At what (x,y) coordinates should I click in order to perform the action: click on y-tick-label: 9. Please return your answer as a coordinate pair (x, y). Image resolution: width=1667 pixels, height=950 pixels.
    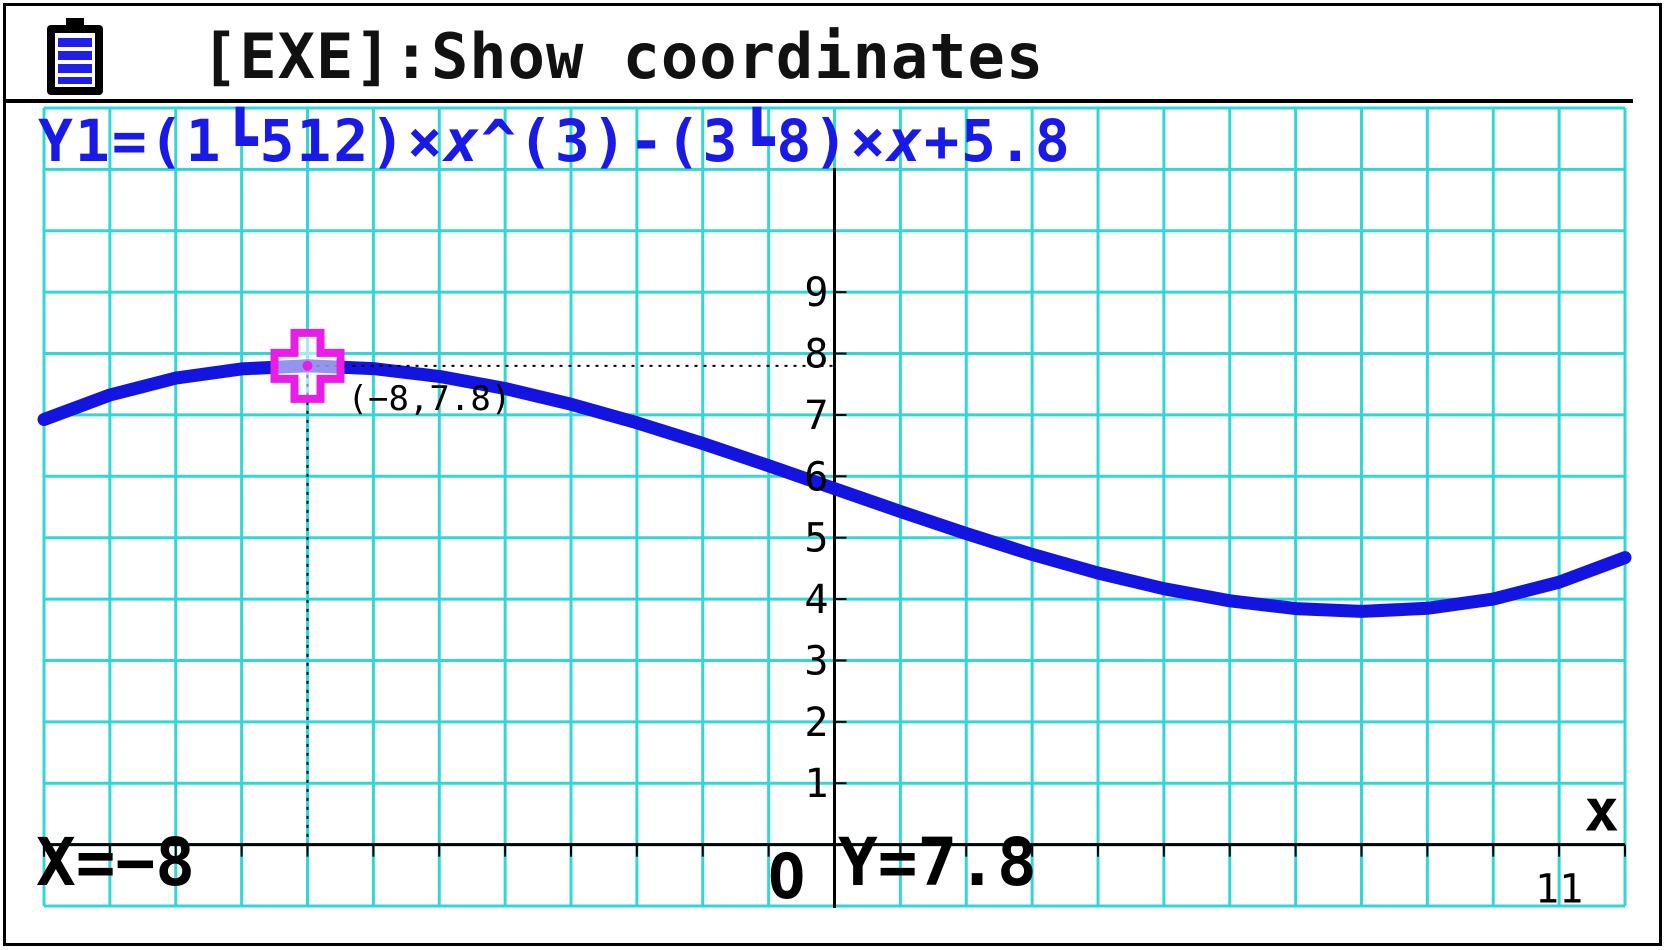
    Looking at the image, I should click on (816, 293).